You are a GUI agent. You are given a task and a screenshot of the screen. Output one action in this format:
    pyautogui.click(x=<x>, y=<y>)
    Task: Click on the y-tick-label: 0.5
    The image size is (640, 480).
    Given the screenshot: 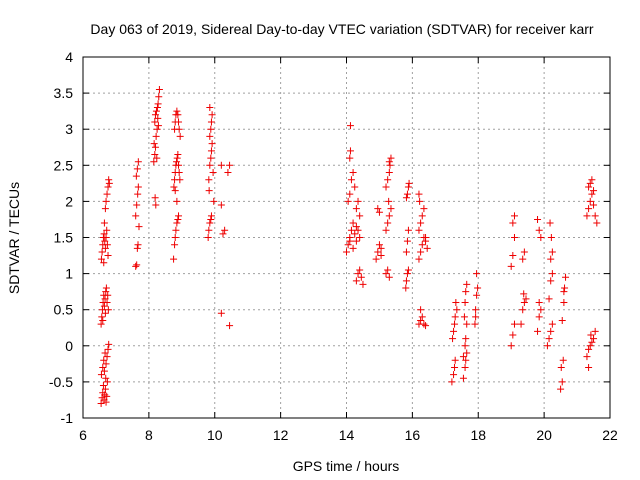 What is the action you would take?
    pyautogui.click(x=64, y=310)
    